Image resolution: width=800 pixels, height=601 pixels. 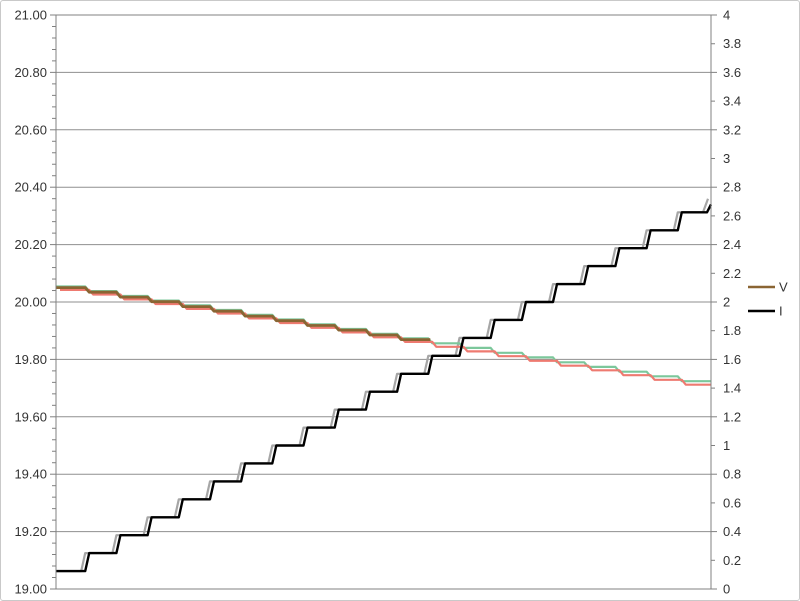 I want to click on right-axis-tick-label: 2.8, so click(x=732, y=187).